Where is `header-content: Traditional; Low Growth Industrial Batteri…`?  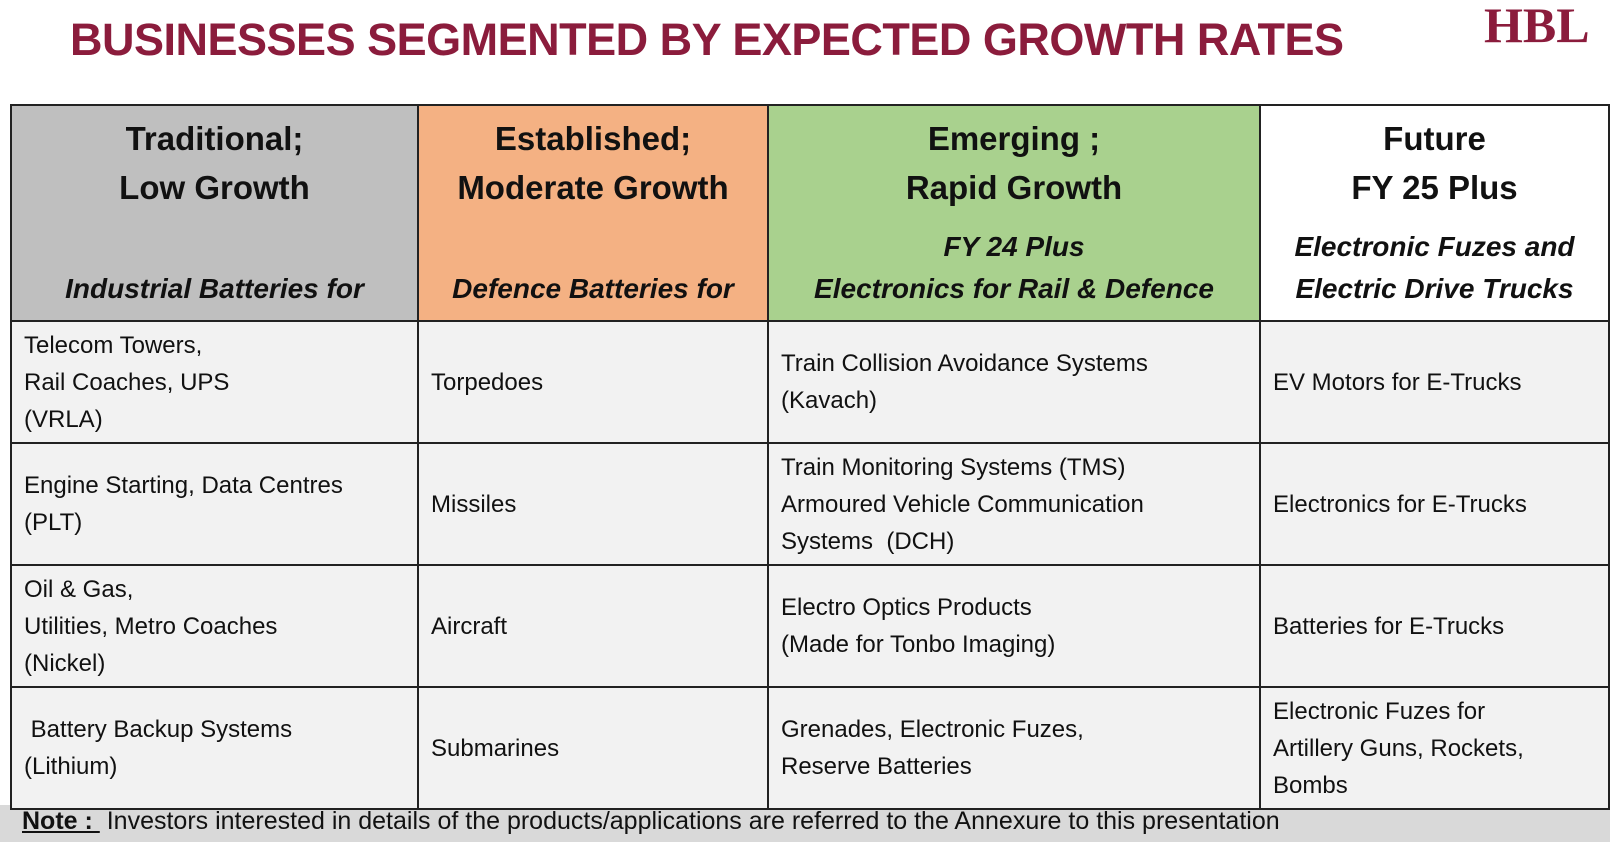
header-content: Traditional; Low Growth Industrial Batteri… is located at coordinates (214, 212).